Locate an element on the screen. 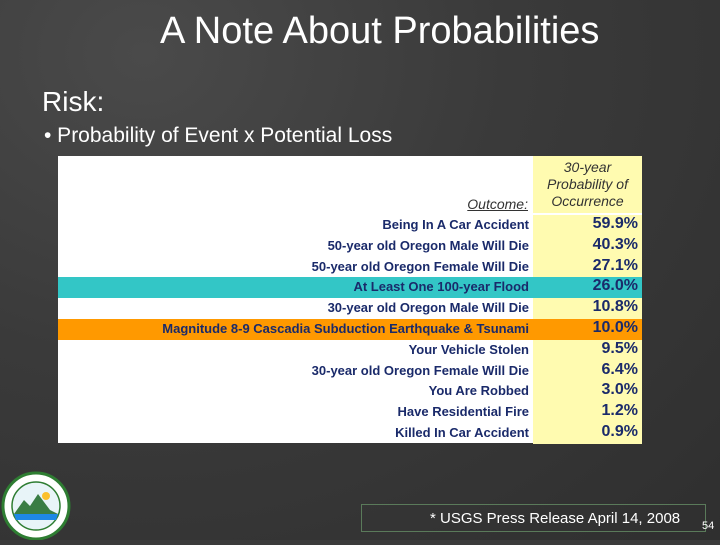  table-row: You Are Robbed 3.0% is located at coordinates (350, 392).